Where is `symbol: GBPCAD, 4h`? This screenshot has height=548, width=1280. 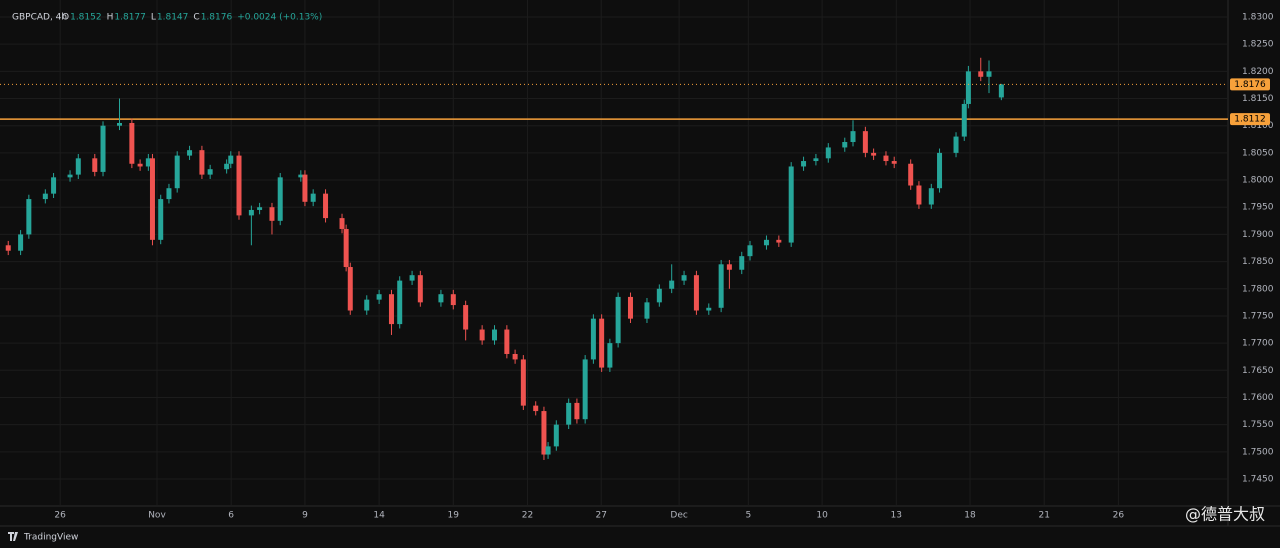 symbol: GBPCAD, 4h is located at coordinates (39, 18).